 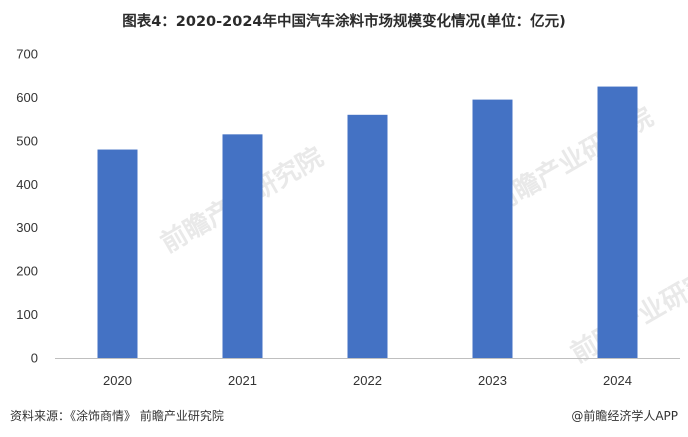 I want to click on y-tick-label: 500, so click(x=27, y=140).